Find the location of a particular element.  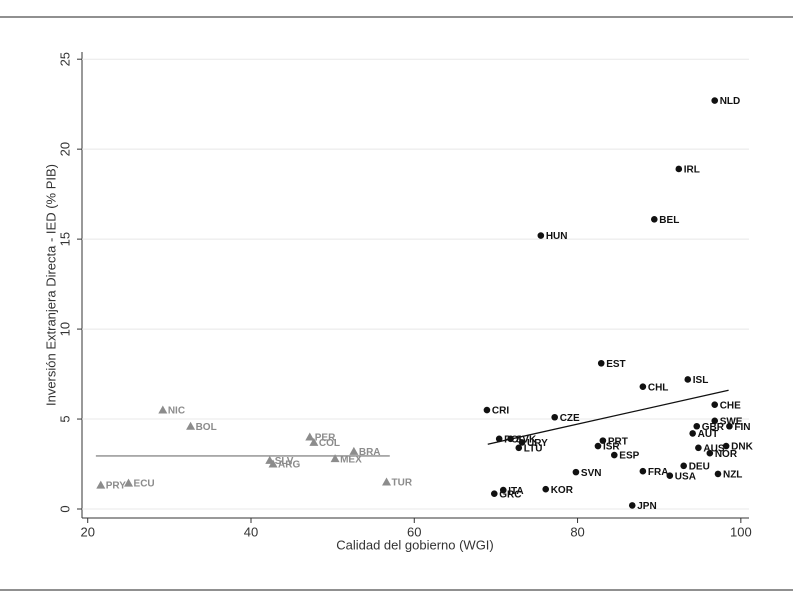

point-label: KOR is located at coordinates (562, 490).